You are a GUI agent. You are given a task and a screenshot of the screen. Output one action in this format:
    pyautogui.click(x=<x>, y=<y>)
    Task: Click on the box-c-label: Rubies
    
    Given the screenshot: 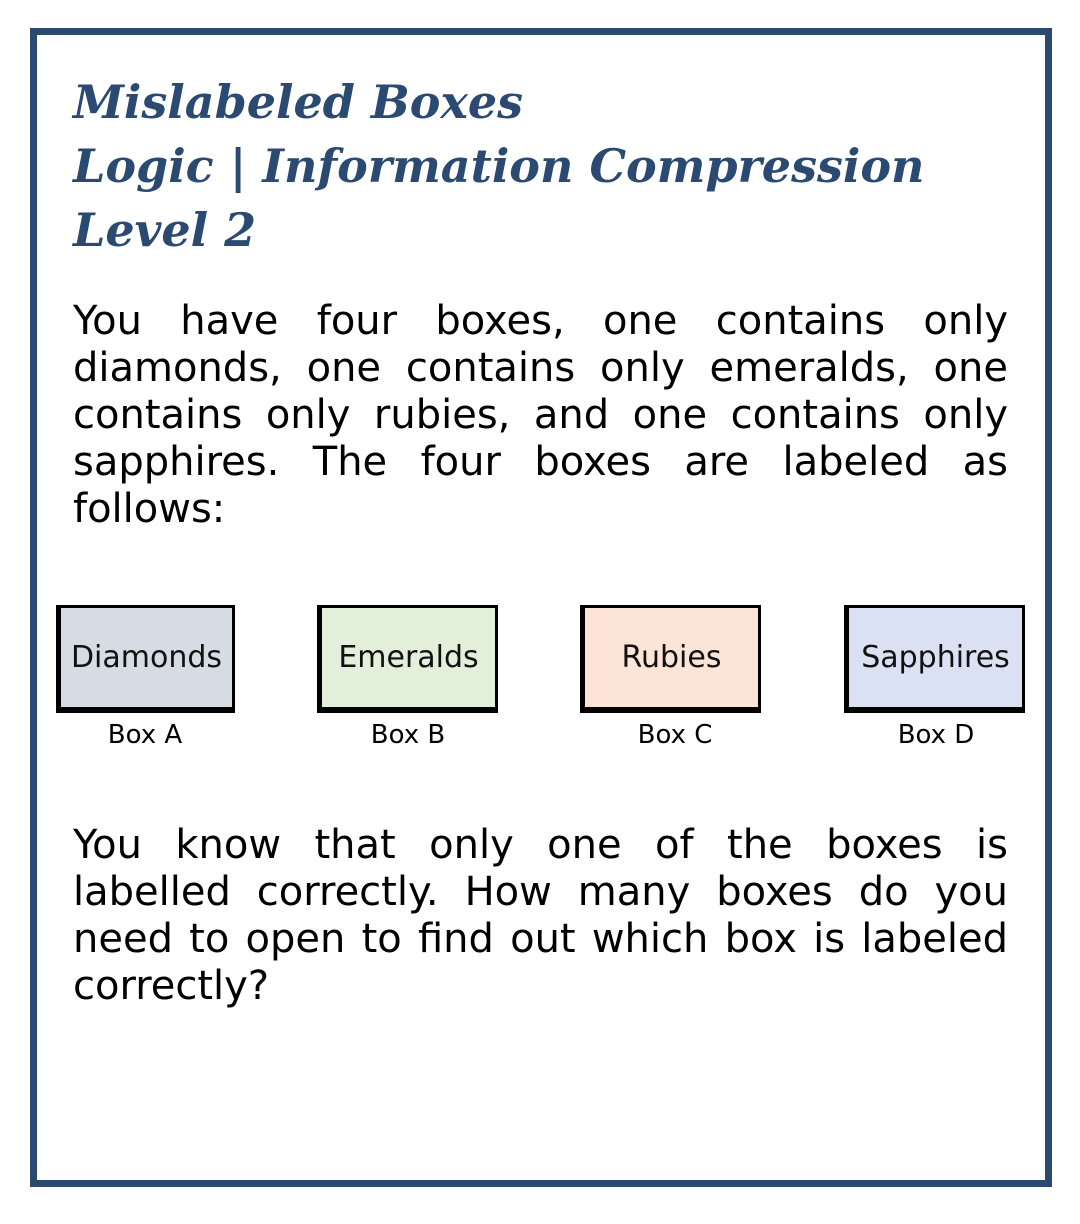 What is the action you would take?
    pyautogui.click(x=670, y=659)
    